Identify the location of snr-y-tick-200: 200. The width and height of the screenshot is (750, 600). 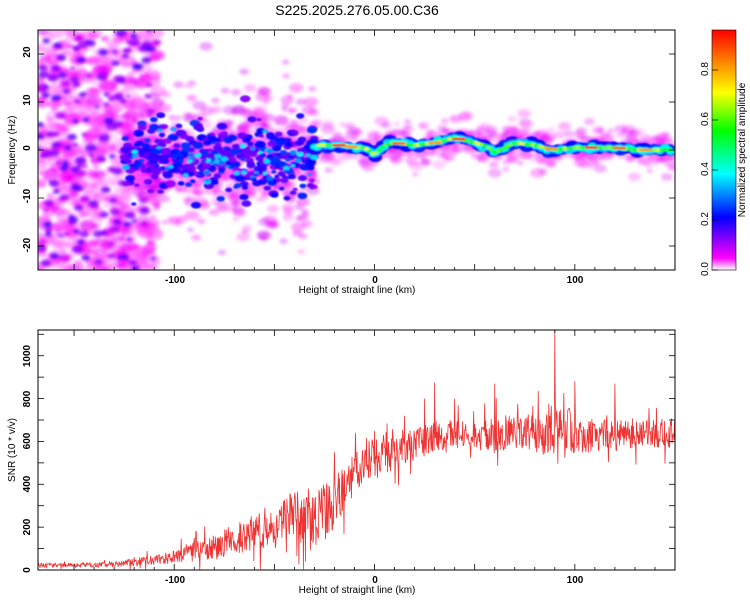
(27, 526).